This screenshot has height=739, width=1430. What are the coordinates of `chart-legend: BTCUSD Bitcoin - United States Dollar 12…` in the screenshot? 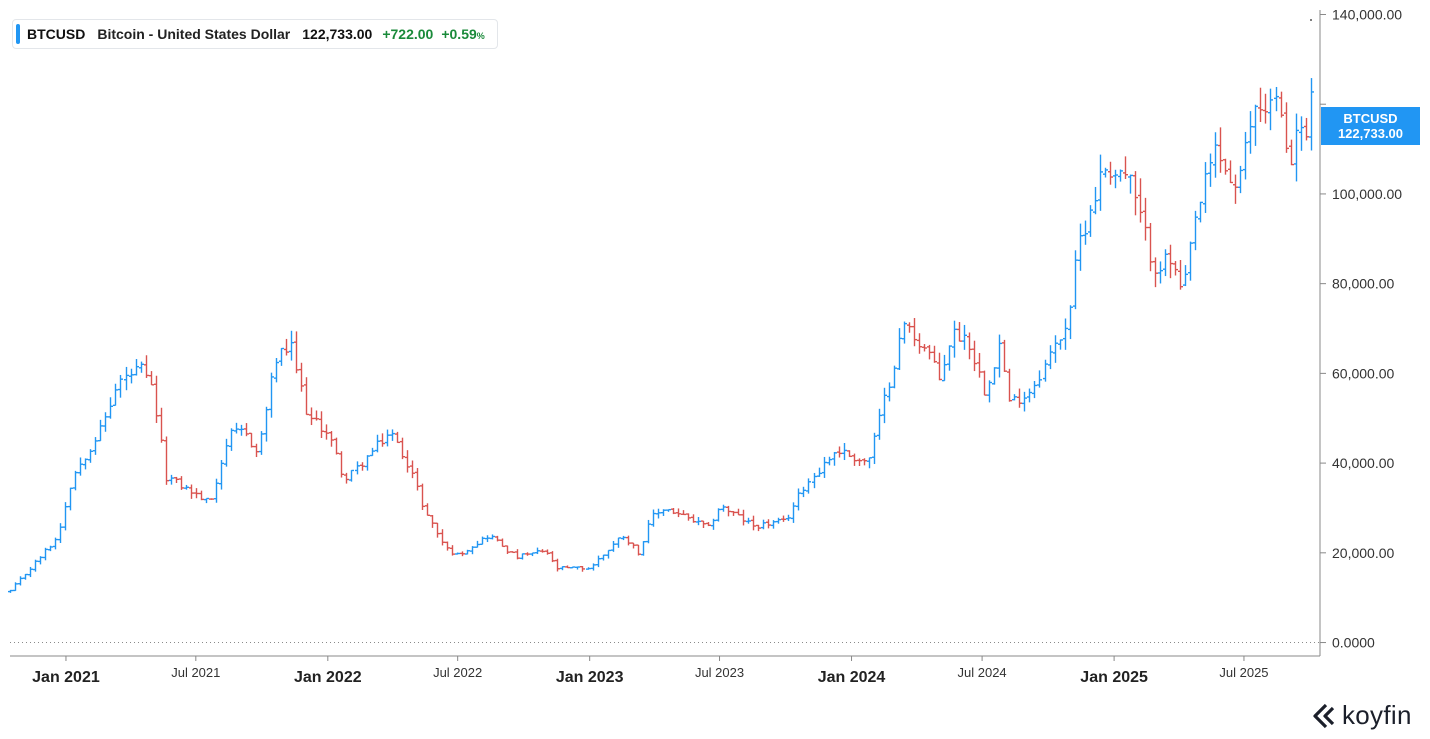 It's located at (255, 34).